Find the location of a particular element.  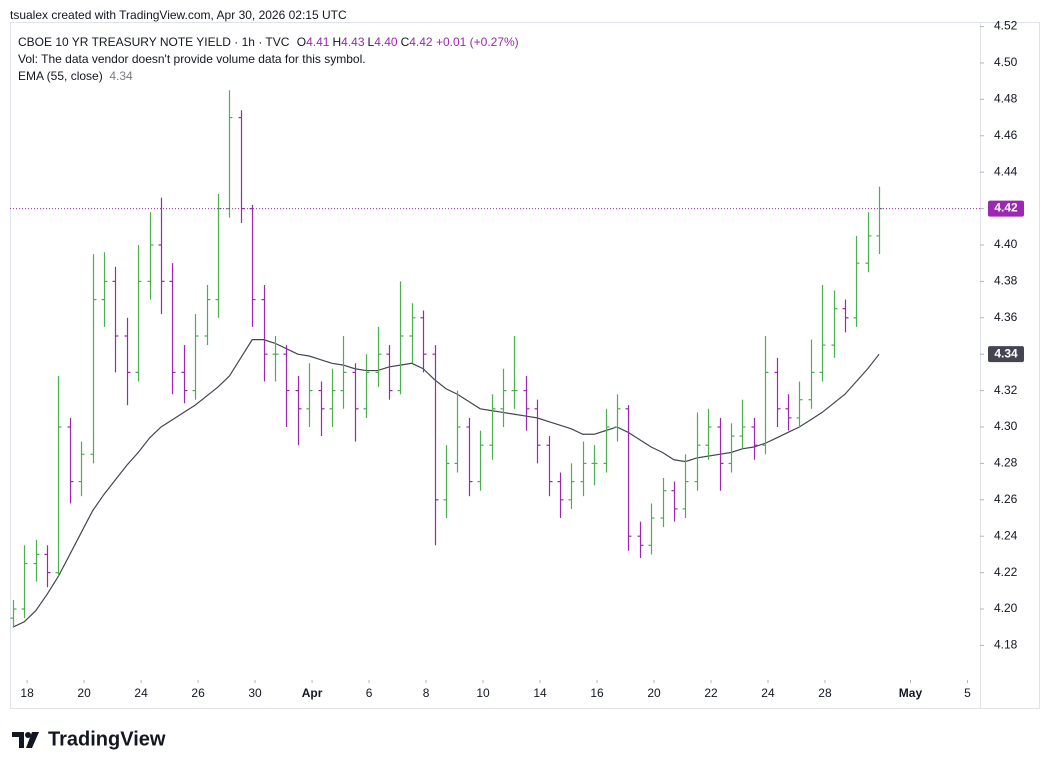

y-tick-label: 4.52 is located at coordinates (1006, 26).